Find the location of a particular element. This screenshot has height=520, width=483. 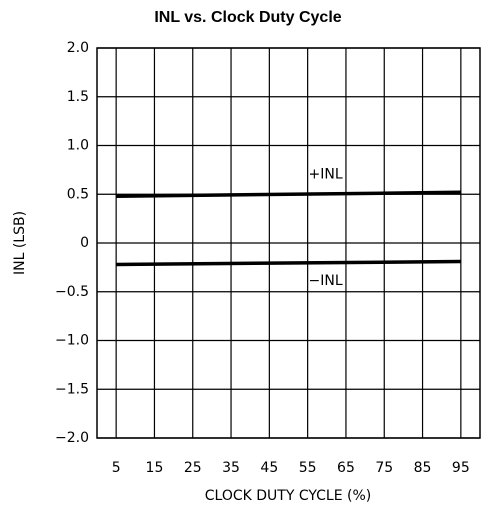

x-tick-label: 35 is located at coordinates (231, 468).